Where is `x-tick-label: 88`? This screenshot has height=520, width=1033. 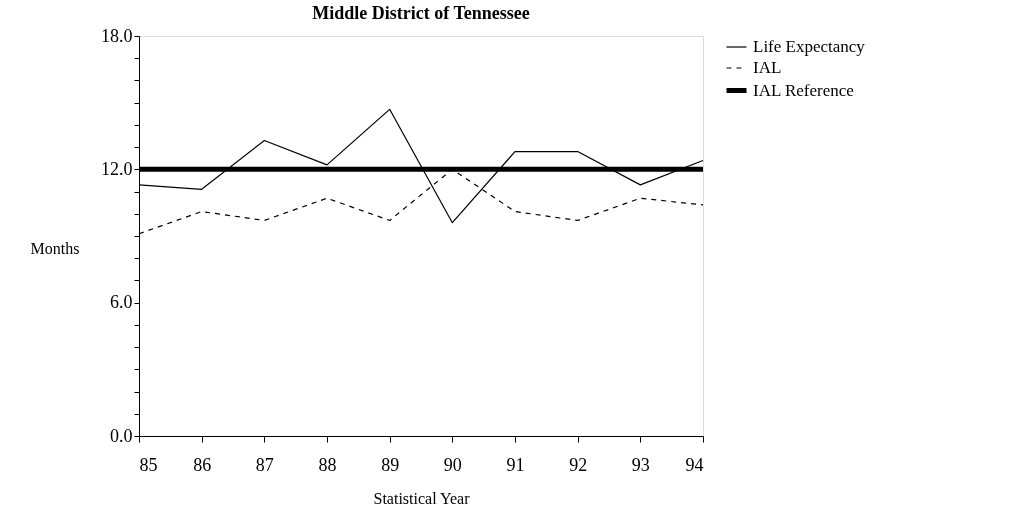 x-tick-label: 88 is located at coordinates (327, 464).